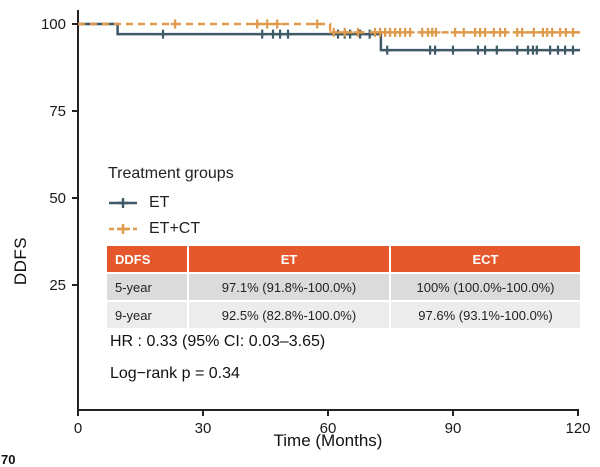 The width and height of the screenshot is (600, 467). What do you see at coordinates (20, 261) in the screenshot?
I see `y-axis-title: DDFS` at bounding box center [20, 261].